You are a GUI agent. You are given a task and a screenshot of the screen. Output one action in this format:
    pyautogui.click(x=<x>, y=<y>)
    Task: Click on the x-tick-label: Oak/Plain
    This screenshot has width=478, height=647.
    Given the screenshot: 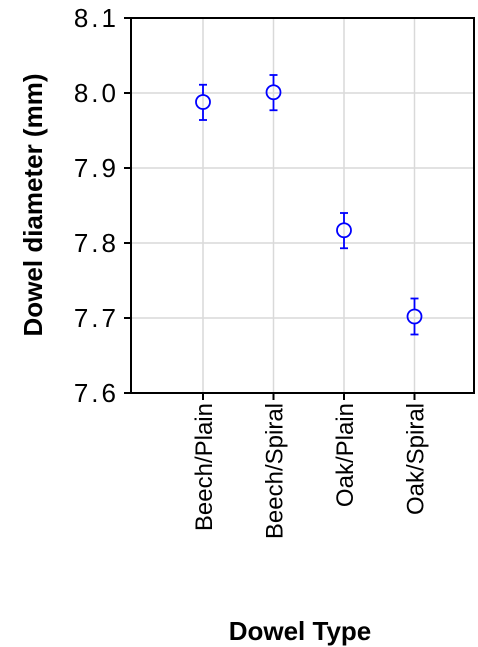 What is the action you would take?
    pyautogui.click(x=345, y=455)
    